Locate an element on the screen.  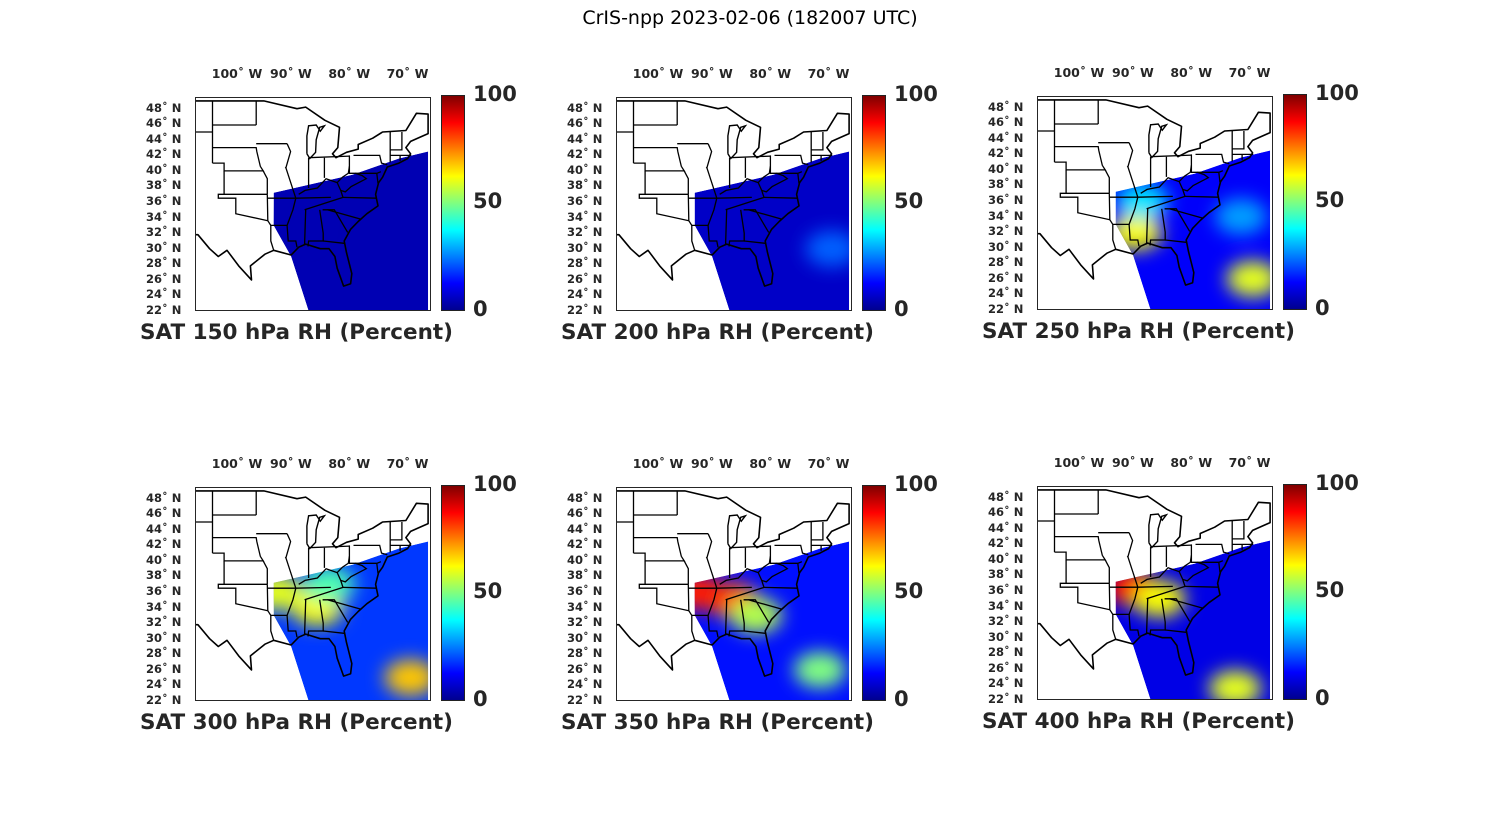
panel-title: SAT 400 hPa RH (Percent) is located at coordinates (1138, 721).